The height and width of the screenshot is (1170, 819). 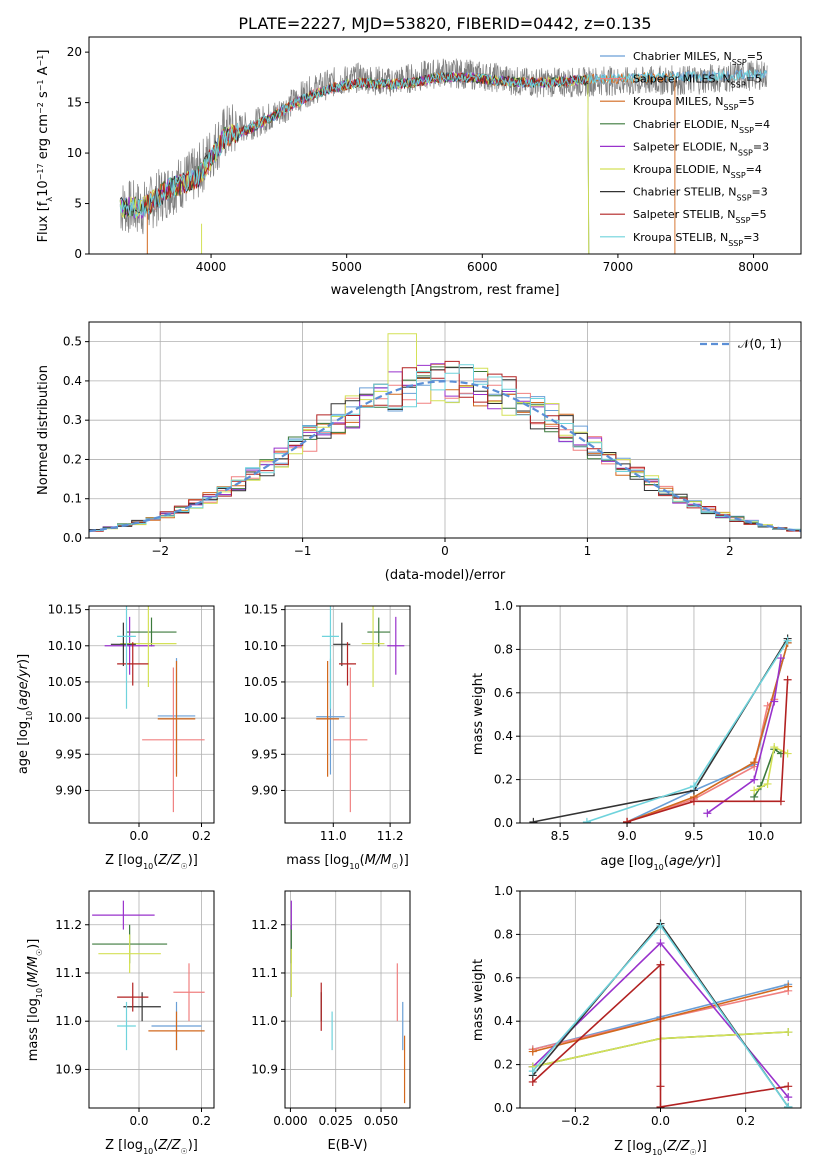 What do you see at coordinates (317, 860) in the screenshot?
I see `x-axis-label-part: mass [log` at bounding box center [317, 860].